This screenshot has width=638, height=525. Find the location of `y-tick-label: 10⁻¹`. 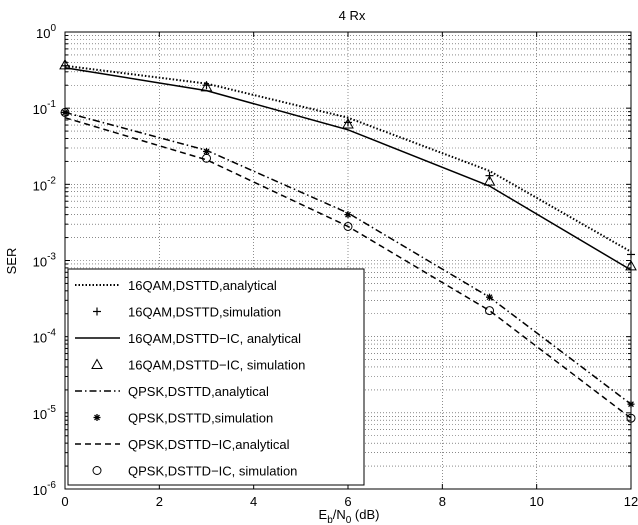

y-tick-label: 10⁻¹ is located at coordinates (45, 108).